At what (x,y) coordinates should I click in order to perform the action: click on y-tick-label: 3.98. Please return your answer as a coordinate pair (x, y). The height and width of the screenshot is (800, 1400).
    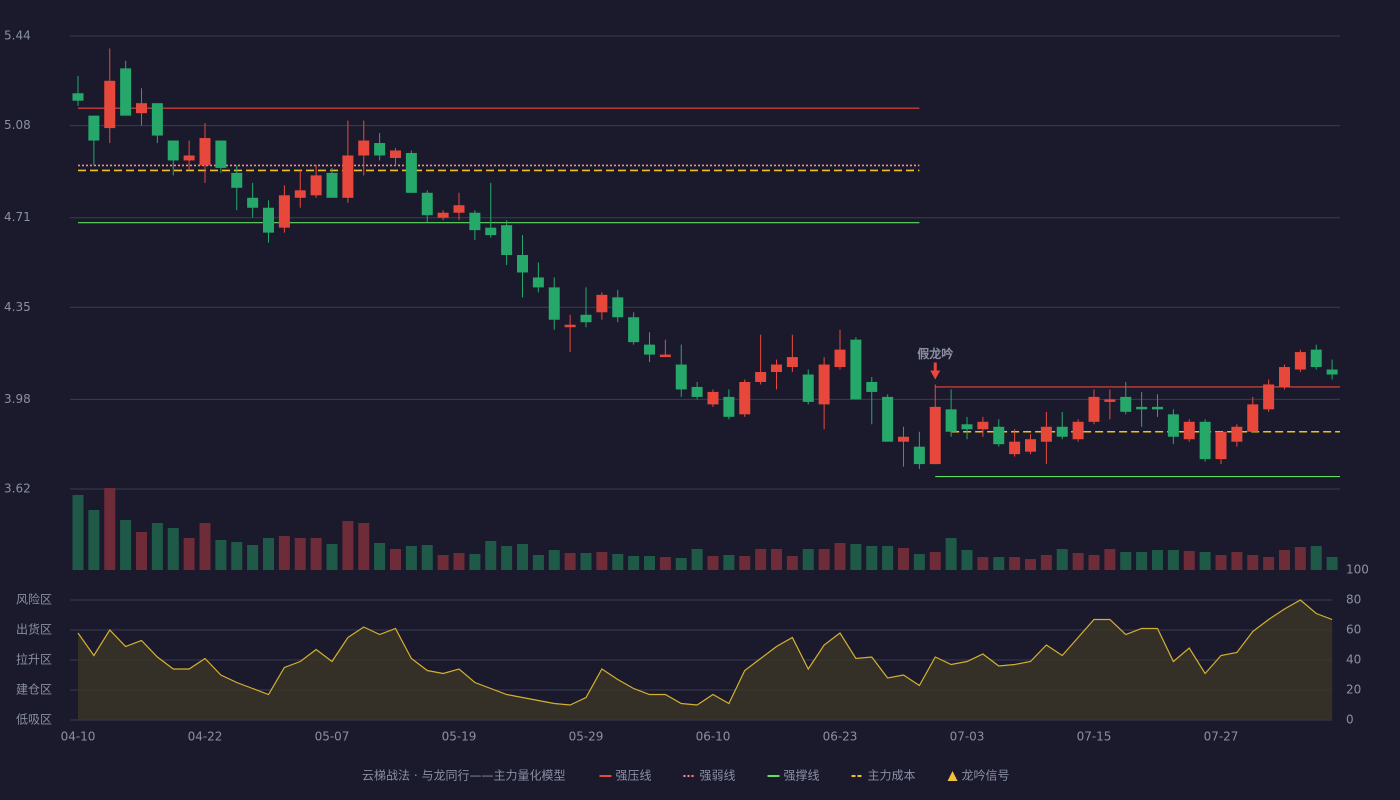
    Looking at the image, I should click on (17, 399).